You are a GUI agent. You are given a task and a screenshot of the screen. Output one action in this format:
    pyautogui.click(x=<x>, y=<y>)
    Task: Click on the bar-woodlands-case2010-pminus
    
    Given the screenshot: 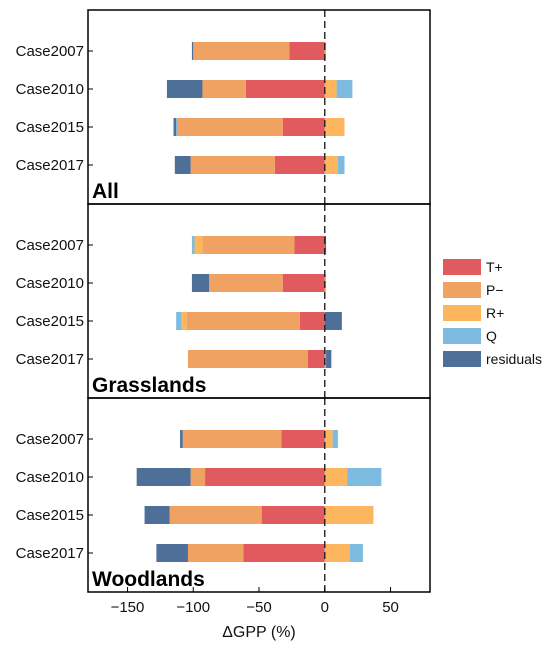 What is the action you would take?
    pyautogui.click(x=198, y=477)
    